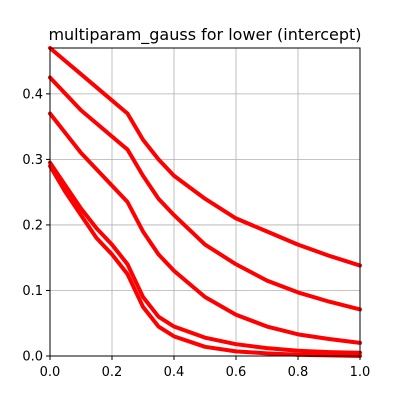 The width and height of the screenshot is (400, 400). I want to click on x-tick-label: 0.8, so click(298, 372).